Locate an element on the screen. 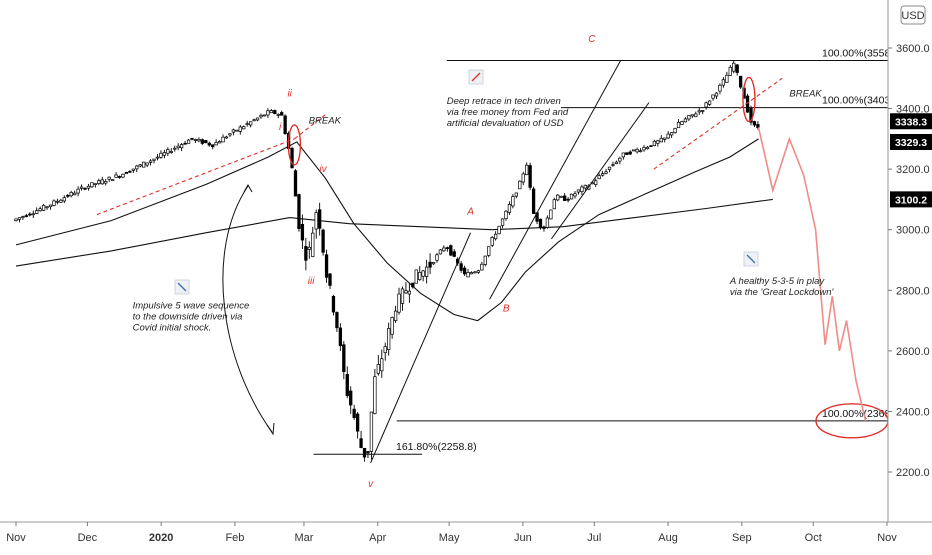  wave-label: v is located at coordinates (371, 484).